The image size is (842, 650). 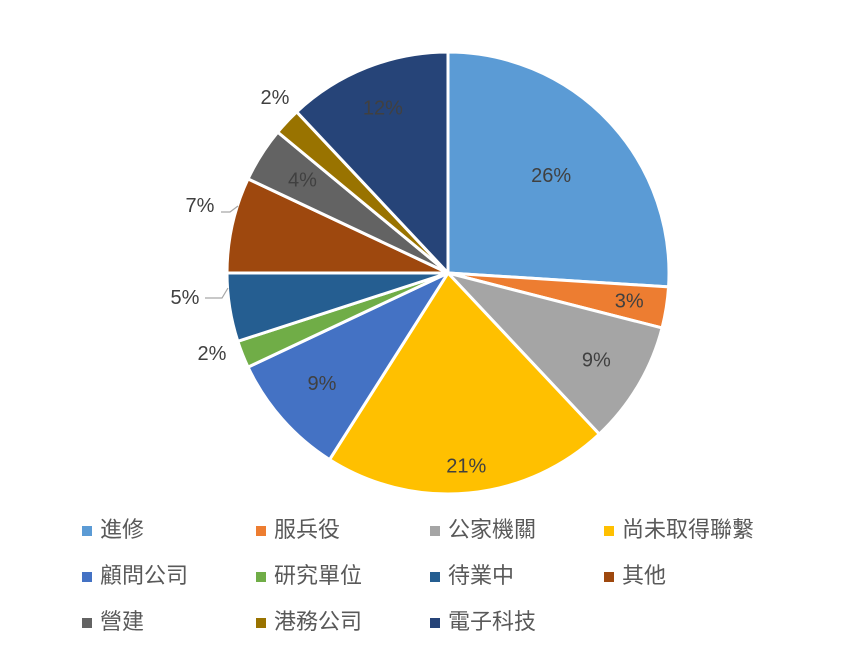 I want to click on legend-item-3: 尚未取得聯繫, so click(x=703, y=531).